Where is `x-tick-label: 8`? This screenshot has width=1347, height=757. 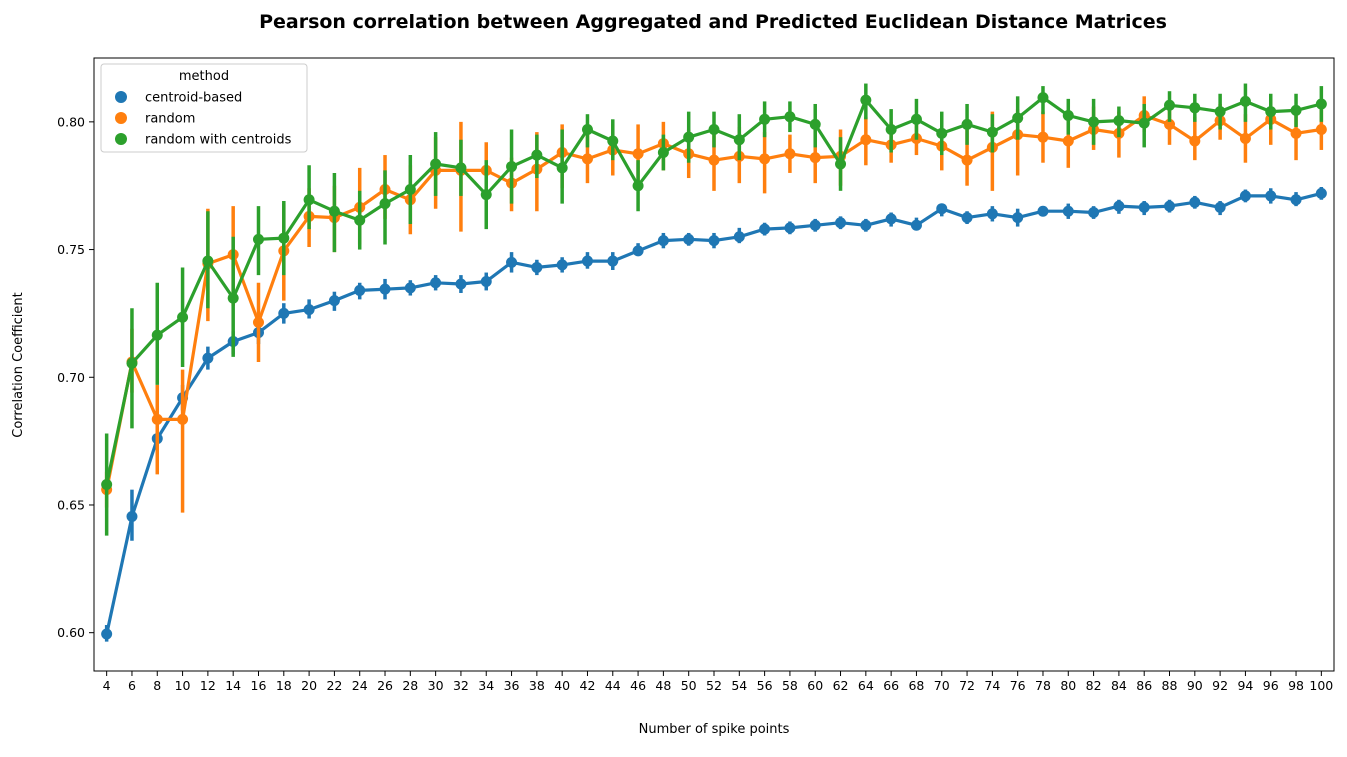
x-tick-label: 8 is located at coordinates (157, 685).